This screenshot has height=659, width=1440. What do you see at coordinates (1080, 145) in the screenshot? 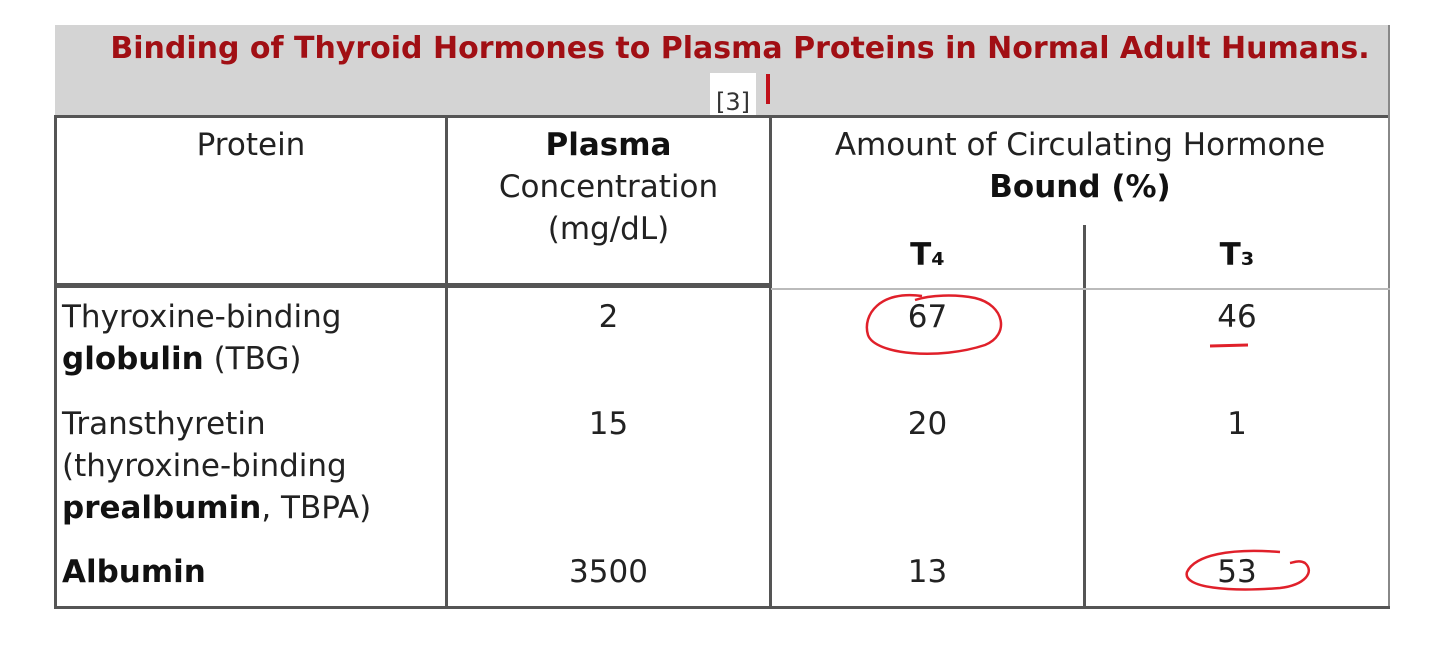
I see `header-text: Amount of Circulating Hormone` at bounding box center [1080, 145].